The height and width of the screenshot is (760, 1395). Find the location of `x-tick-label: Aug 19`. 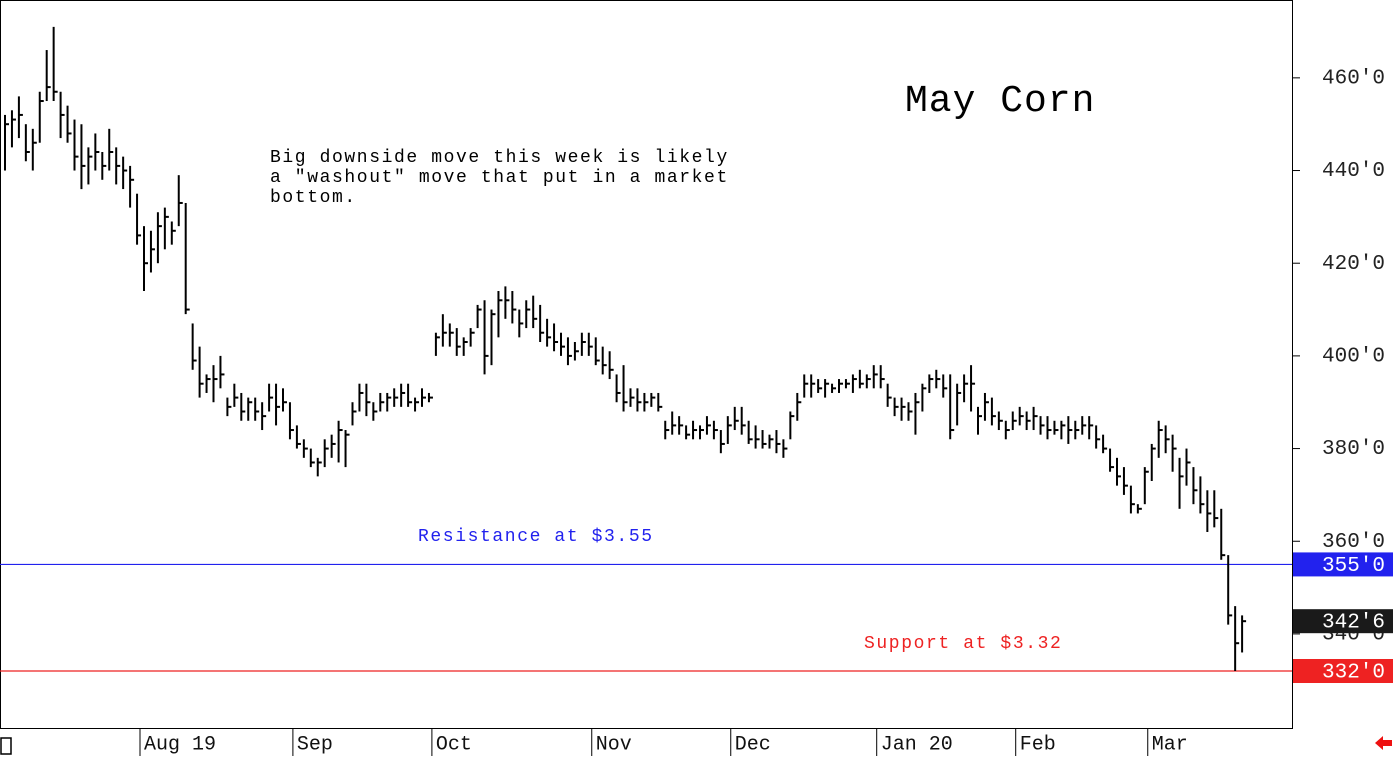

x-tick-label: Aug 19 is located at coordinates (180, 744).